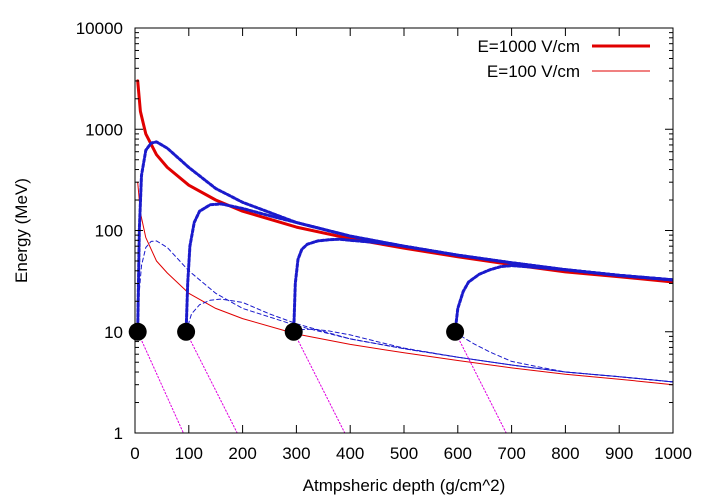 This screenshot has height=498, width=709. Describe the element at coordinates (565, 453) in the screenshot. I see `x-tick-label: 800` at that location.